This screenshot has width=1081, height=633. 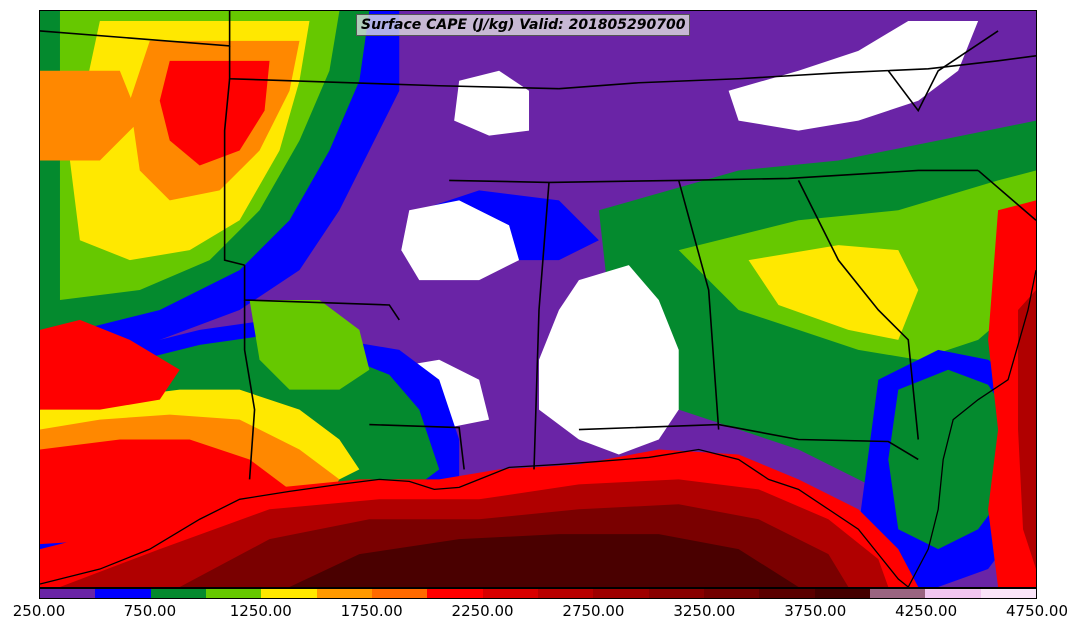 I want to click on cape-fill-orange-northwest, so click(x=90, y=115).